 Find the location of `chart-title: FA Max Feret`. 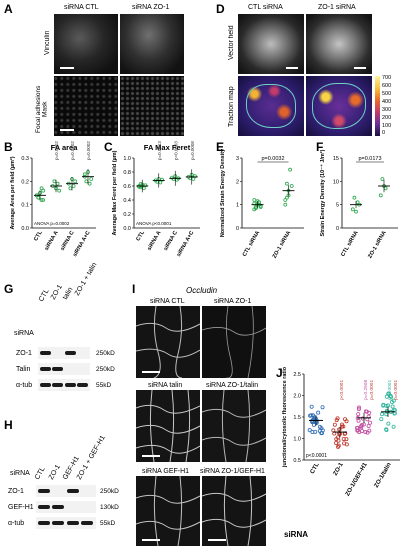

chart-title: FA Max Feret is located at coordinates (167, 147).